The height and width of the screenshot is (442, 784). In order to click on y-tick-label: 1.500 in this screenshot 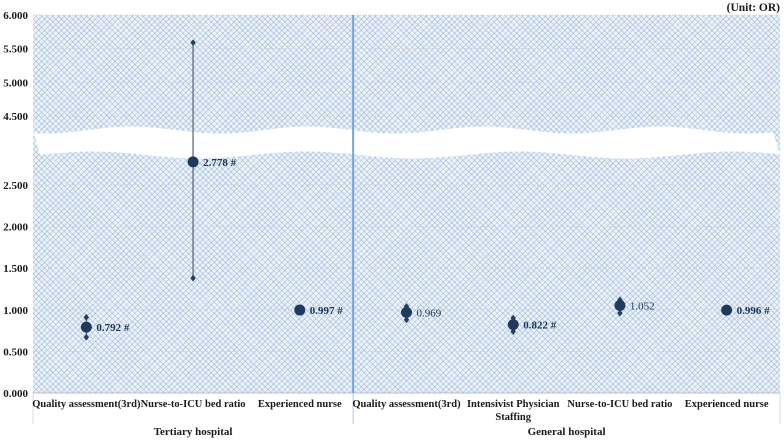, I will do `click(15, 269)`.